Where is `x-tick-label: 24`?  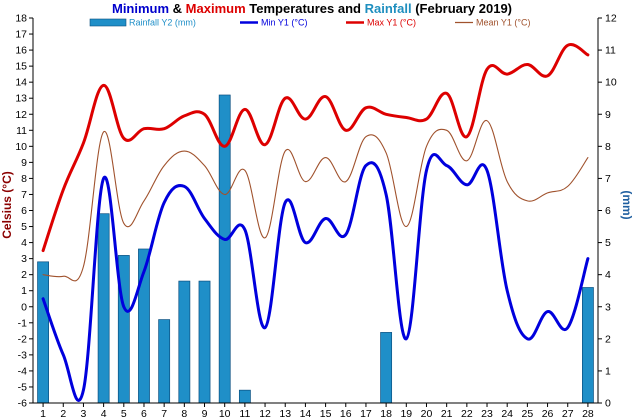
x-tick-label: 24 is located at coordinates (507, 414).